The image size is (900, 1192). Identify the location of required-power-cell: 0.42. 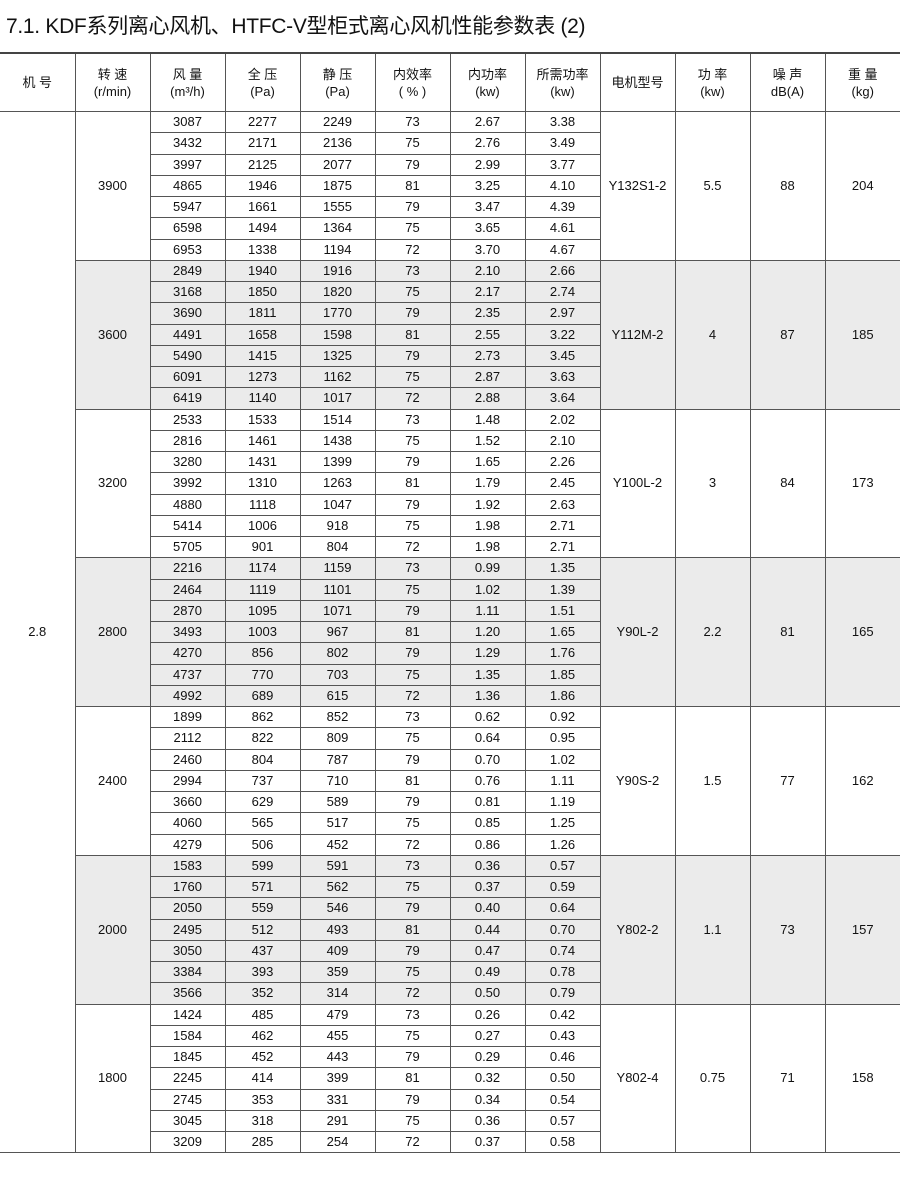
(562, 1014).